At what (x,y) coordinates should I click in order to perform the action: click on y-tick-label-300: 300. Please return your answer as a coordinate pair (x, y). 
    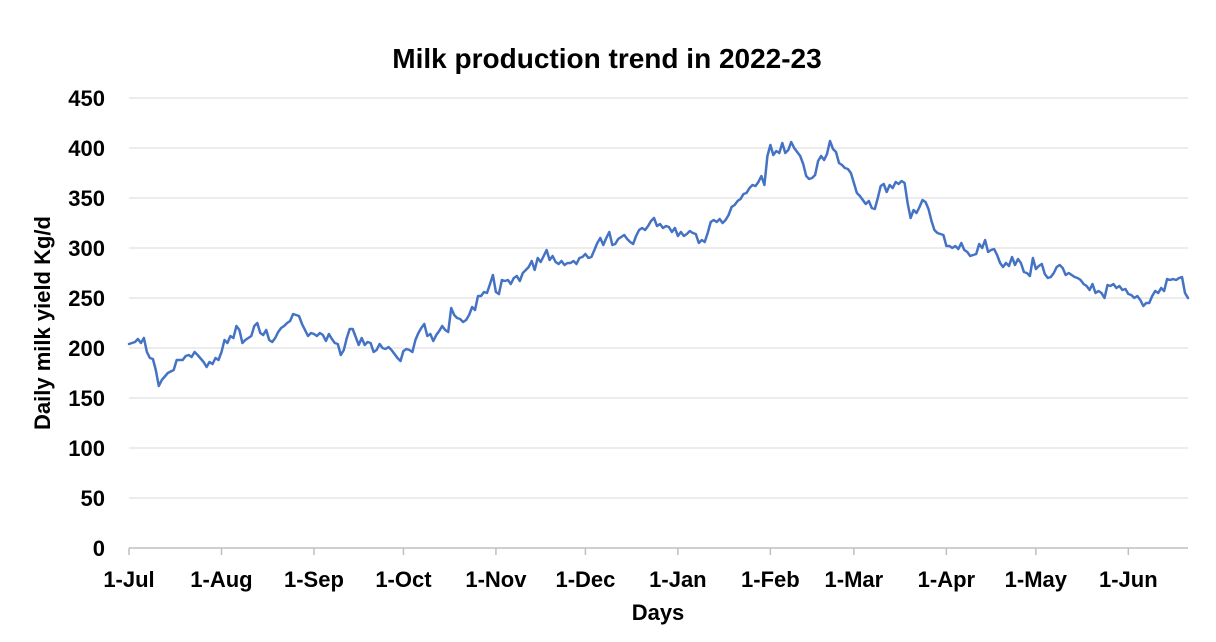
    Looking at the image, I should click on (86, 248).